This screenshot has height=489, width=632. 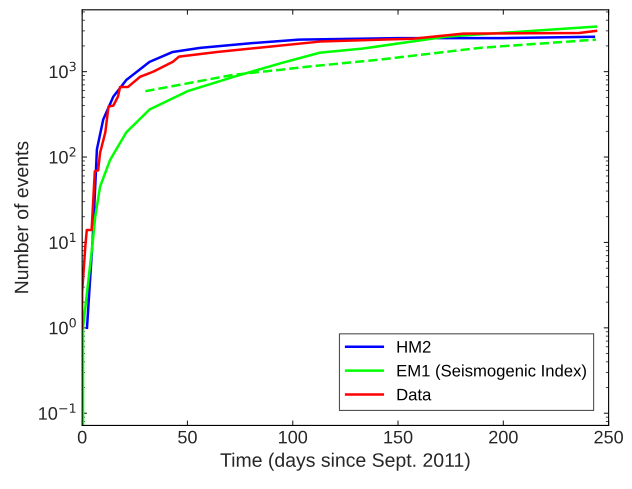 I want to click on legend-label: Data, so click(x=415, y=394).